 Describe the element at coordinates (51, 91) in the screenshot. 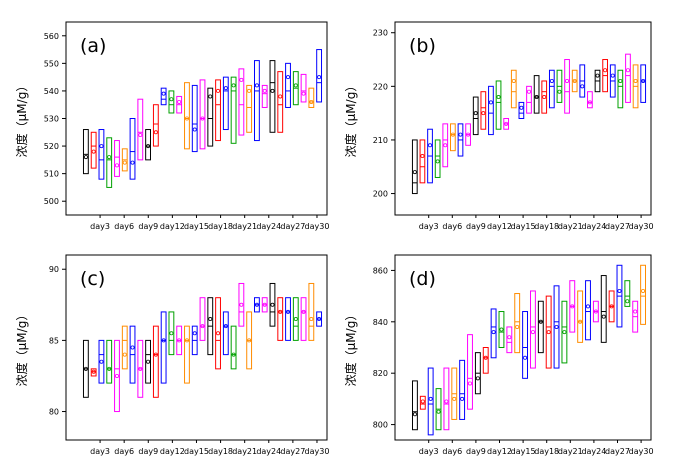

I see `y-tick-label: 540` at that location.